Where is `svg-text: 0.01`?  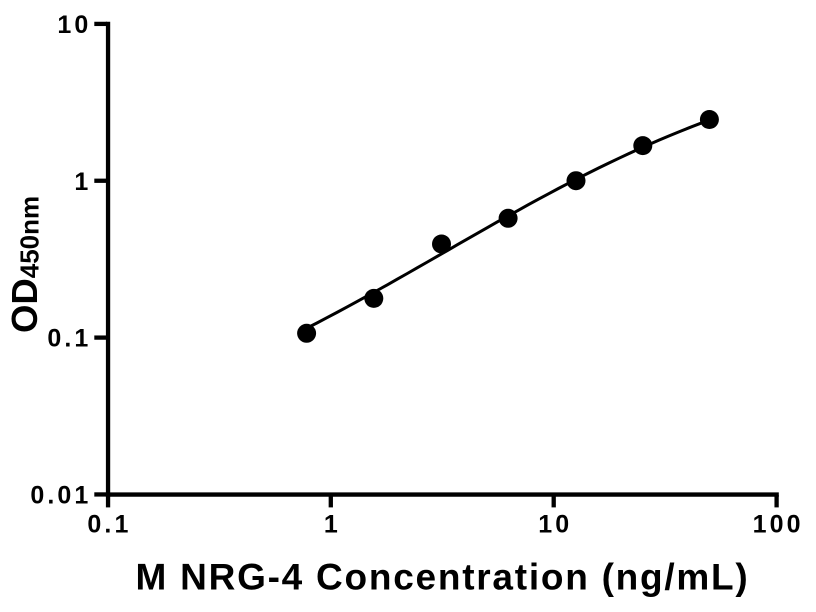
svg-text: 0.01 is located at coordinates (60, 496).